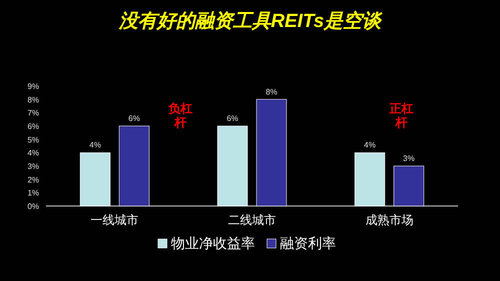  Describe the element at coordinates (33, 206) in the screenshot. I see `y-tick-label: 0%` at that location.